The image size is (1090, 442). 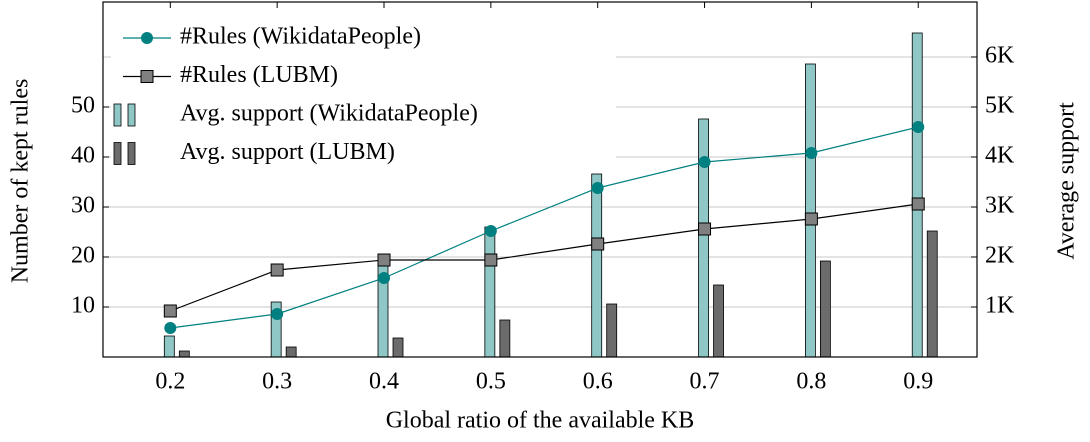 I want to click on y2-tick-label: 6K, so click(x=1000, y=56).